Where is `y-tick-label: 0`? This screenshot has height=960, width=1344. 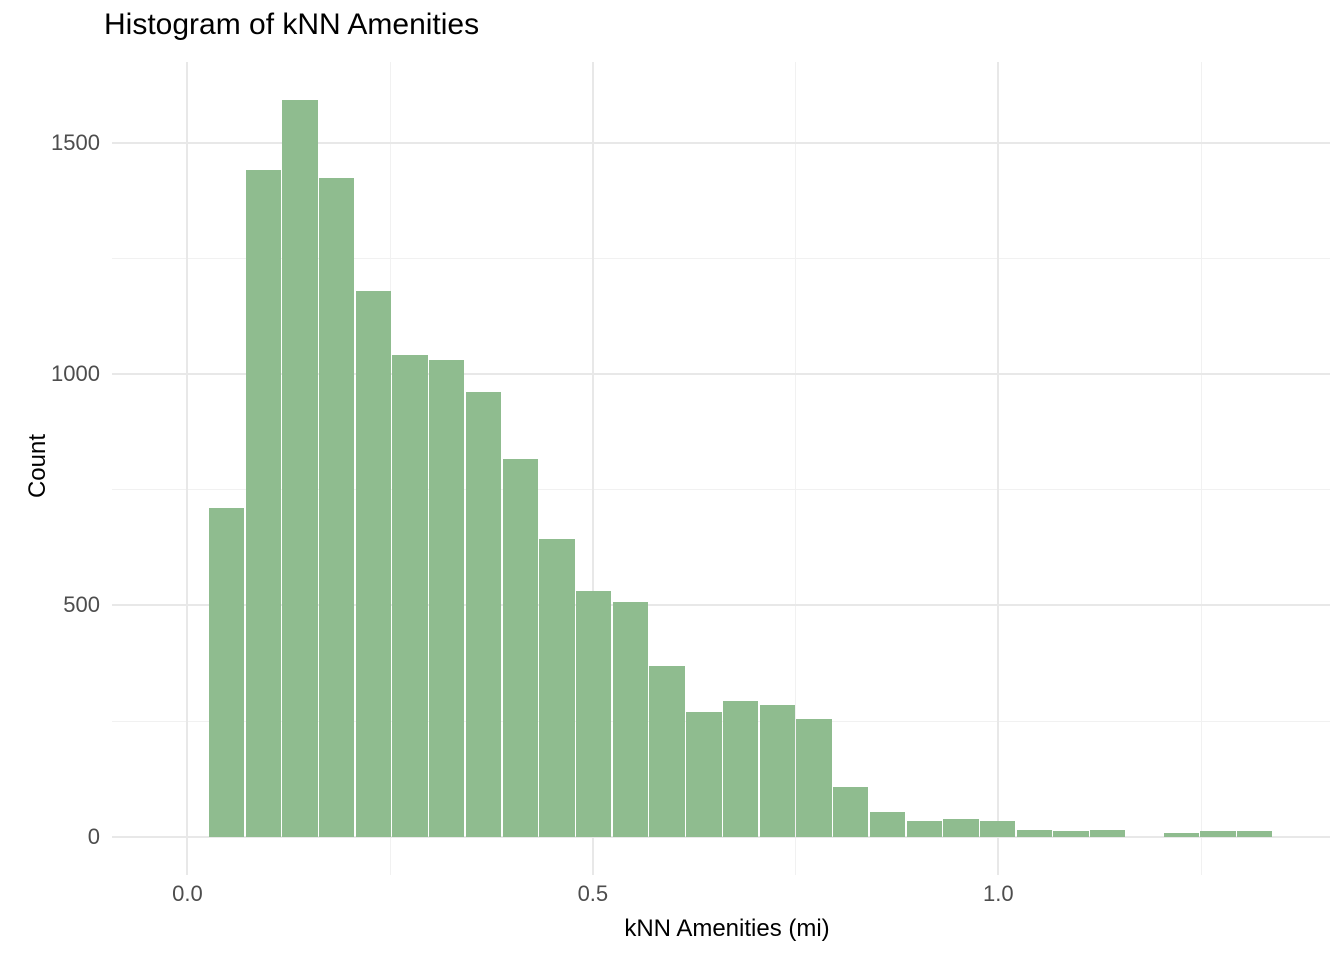
y-tick-label: 0 is located at coordinates (93, 836).